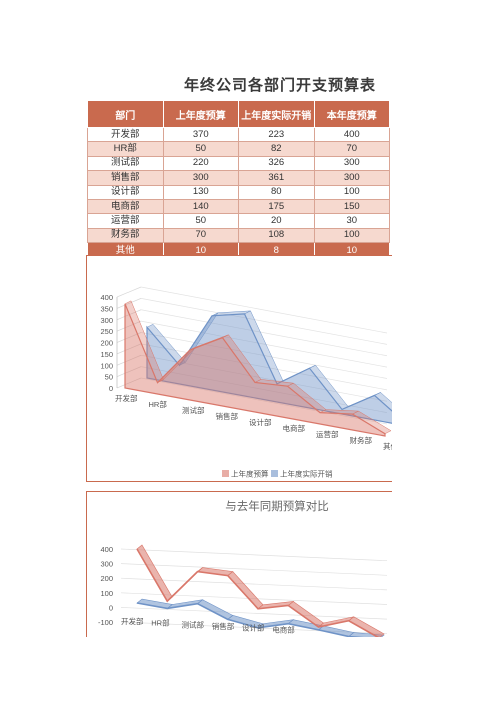 This screenshot has width=496, height=702. What do you see at coordinates (125, 251) in the screenshot?
I see `department-cell: 其他` at bounding box center [125, 251].